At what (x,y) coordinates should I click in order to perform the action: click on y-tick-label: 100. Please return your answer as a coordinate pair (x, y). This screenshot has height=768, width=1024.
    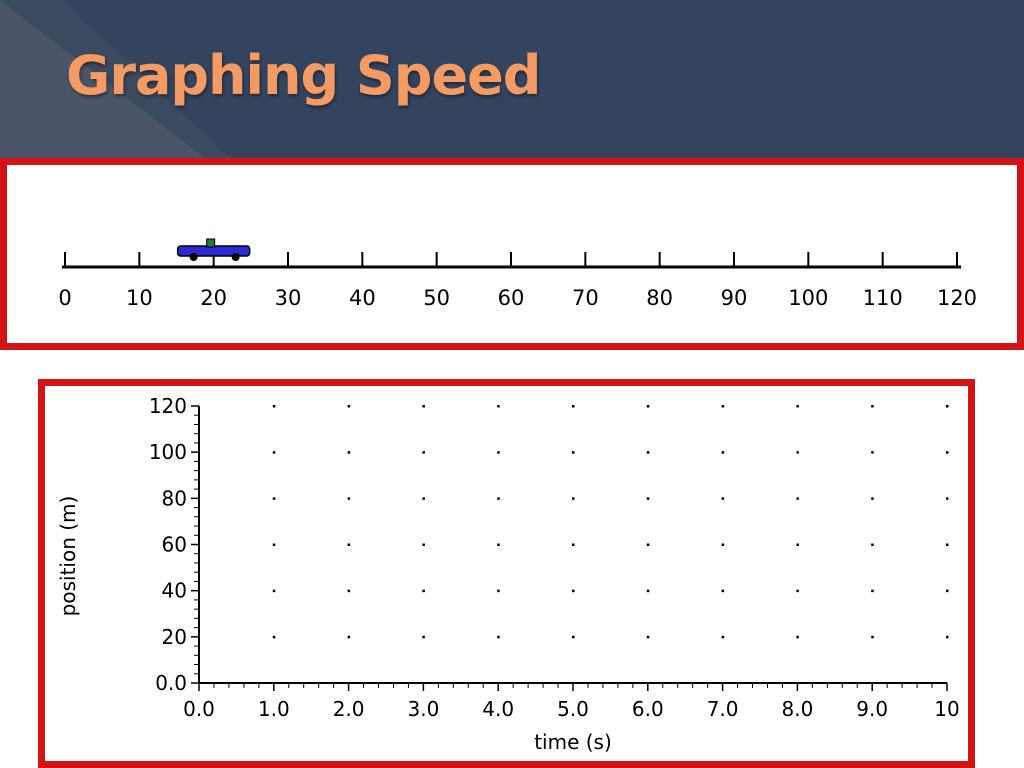
    Looking at the image, I should click on (168, 452).